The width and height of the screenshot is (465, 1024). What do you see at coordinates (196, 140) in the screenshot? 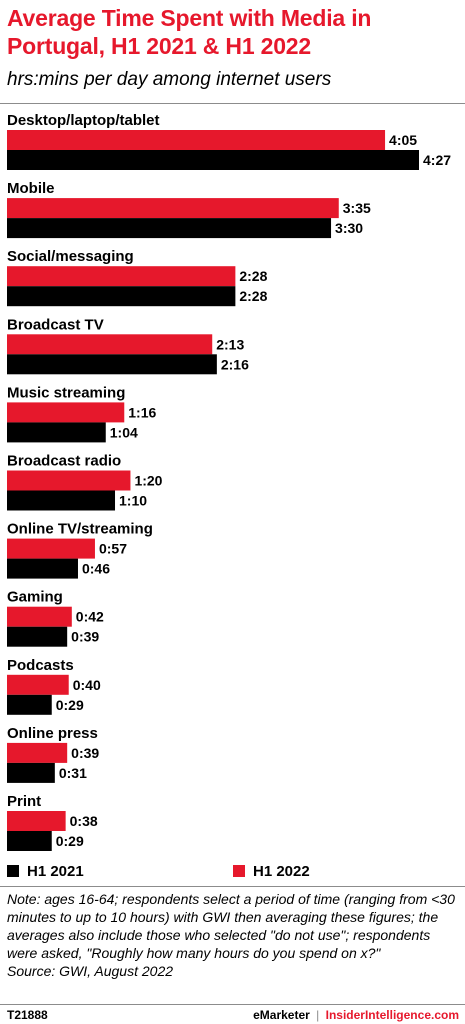
I see `bar-h1-2022-desktop-laptop-tablet` at bounding box center [196, 140].